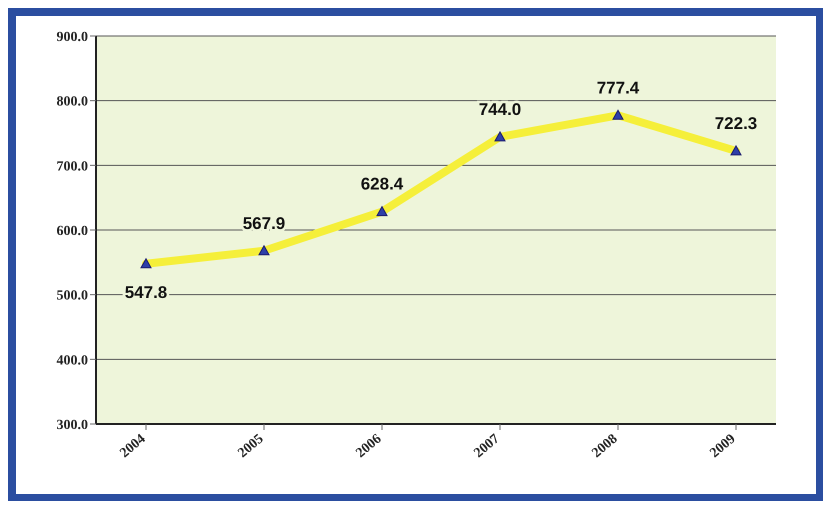  Describe the element at coordinates (382, 184) in the screenshot. I see `data-label: 628.4` at that location.